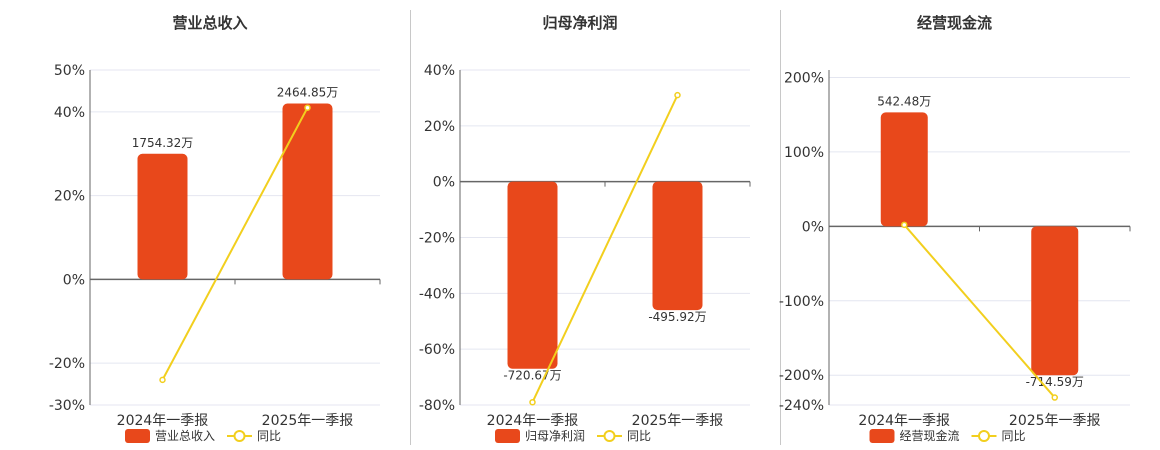 The width and height of the screenshot is (1160, 450). Describe the element at coordinates (930, 435) in the screenshot. I see `legend-bar-label: 经营现金流` at that location.